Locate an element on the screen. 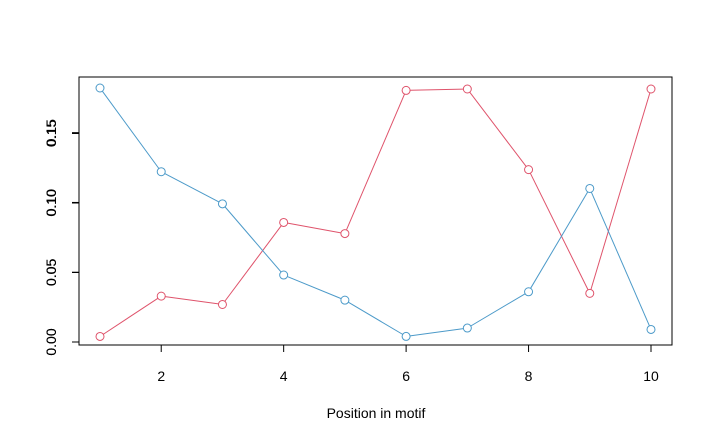  y-axis: 0.000.050.100.150.000.050.100.15 is located at coordinates (61, 237).